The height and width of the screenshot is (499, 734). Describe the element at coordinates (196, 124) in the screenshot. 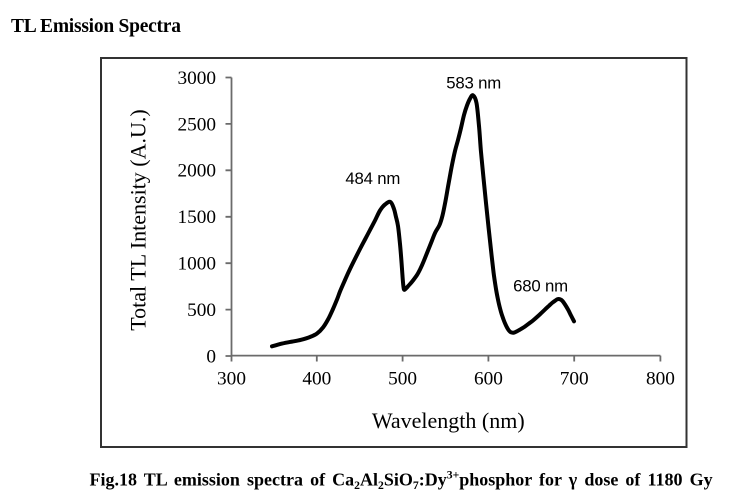

I see `svg-text: 2500` at that location.